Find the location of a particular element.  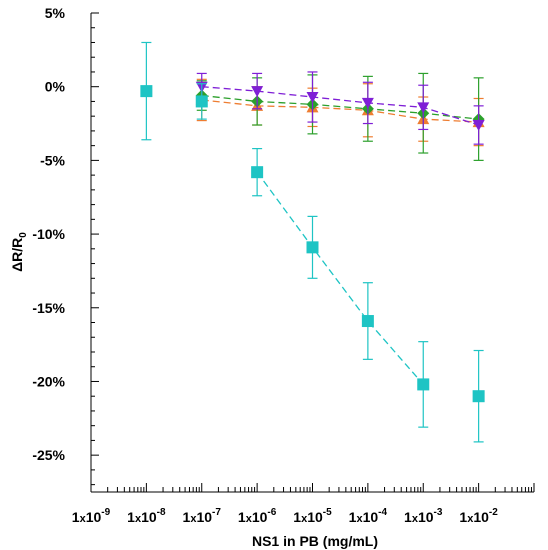

y-tick-label: -20% is located at coordinates (48, 381).